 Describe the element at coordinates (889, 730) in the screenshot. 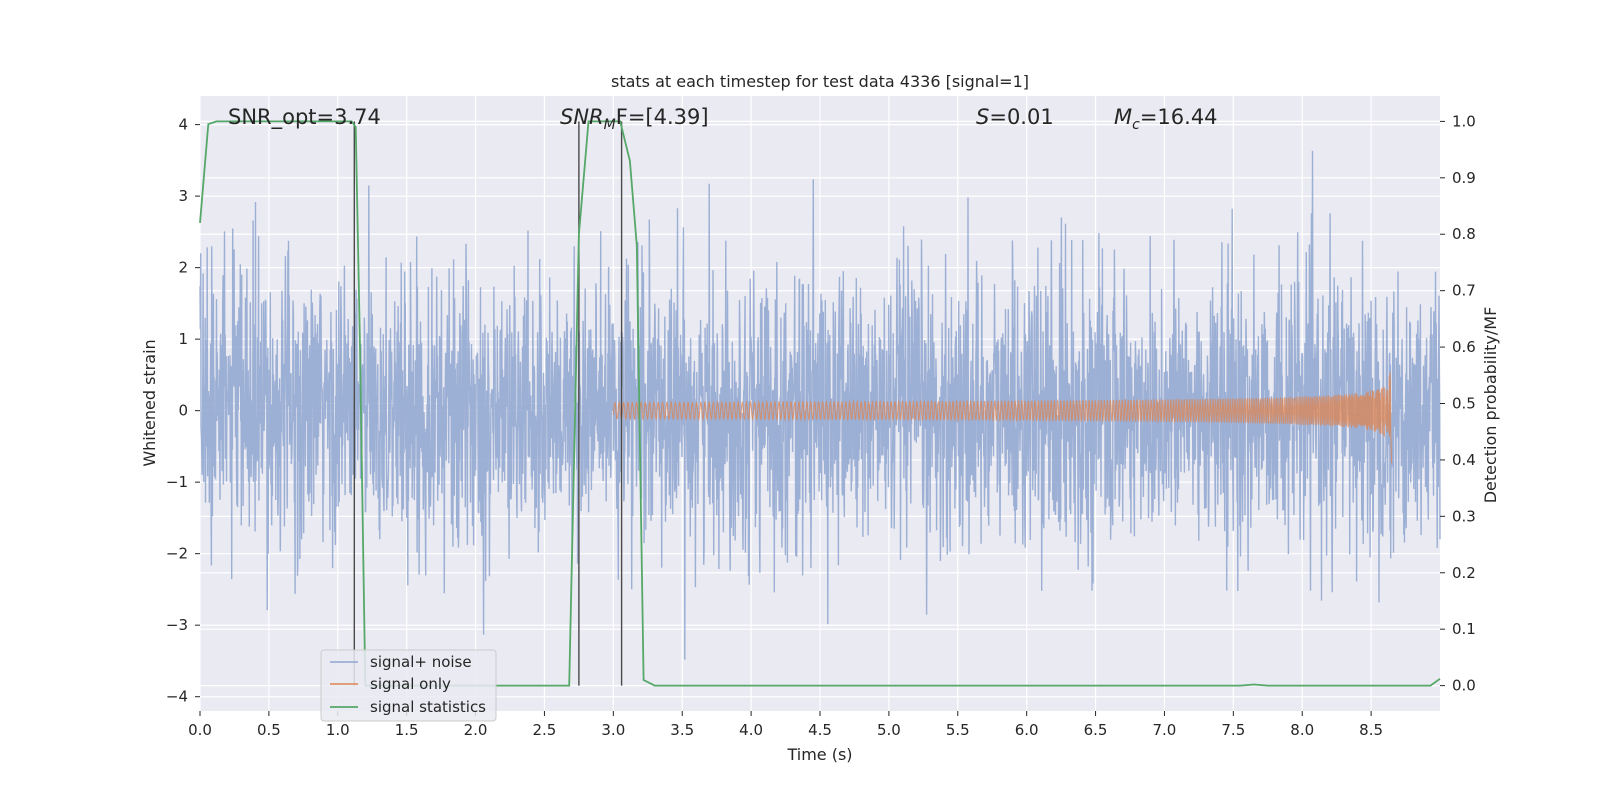

I see `x-tick-label: 5.0` at that location.